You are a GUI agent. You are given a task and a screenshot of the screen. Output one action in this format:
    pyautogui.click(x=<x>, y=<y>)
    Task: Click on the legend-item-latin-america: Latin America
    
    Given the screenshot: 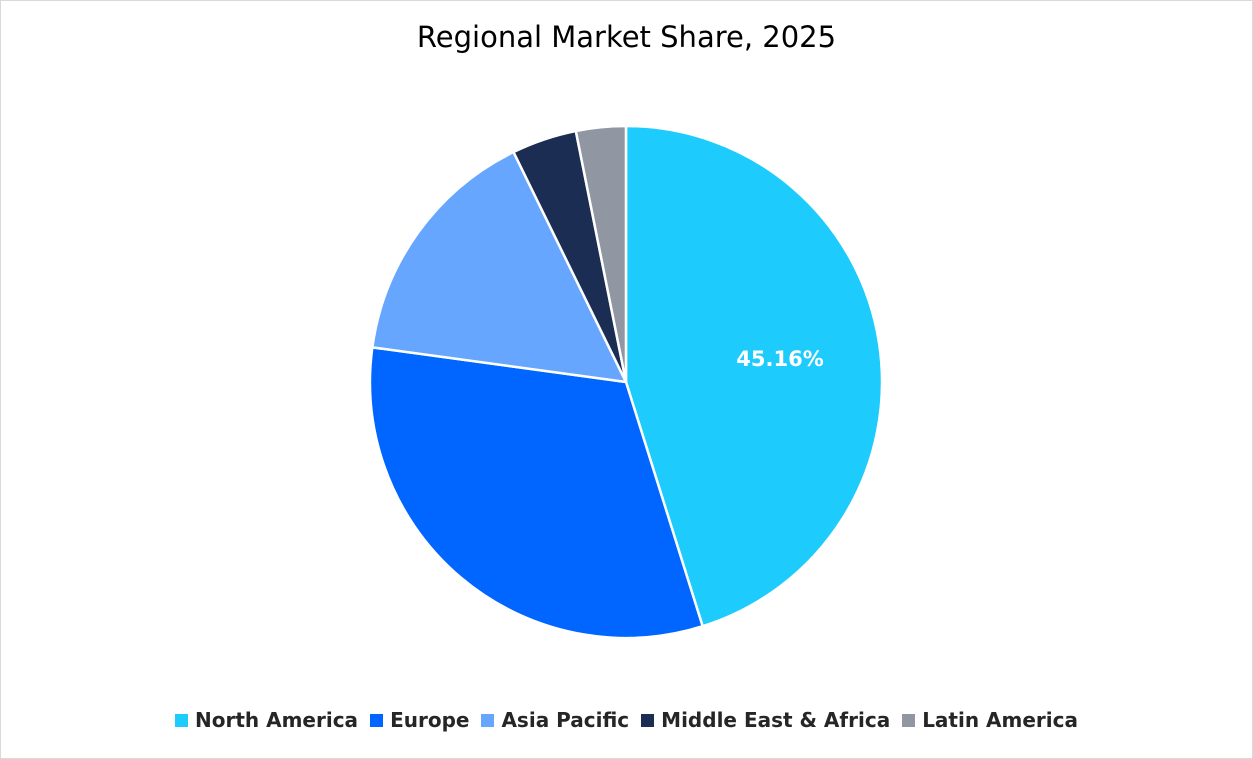 What is the action you would take?
    pyautogui.click(x=990, y=720)
    